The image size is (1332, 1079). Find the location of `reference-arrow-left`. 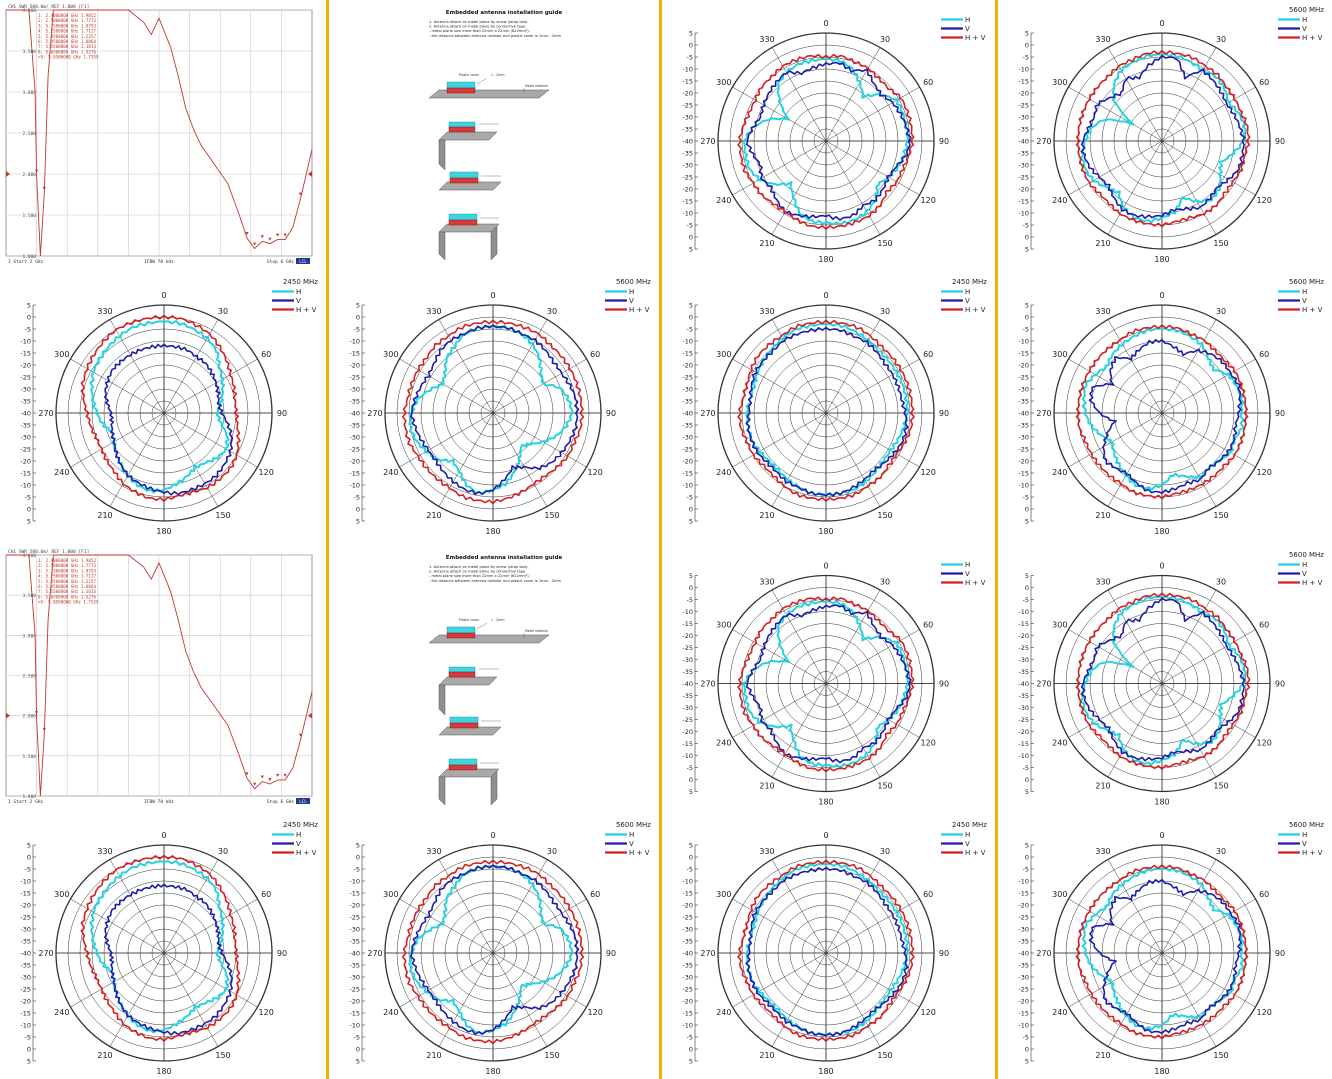

reference-arrow-left is located at coordinates (8, 715).